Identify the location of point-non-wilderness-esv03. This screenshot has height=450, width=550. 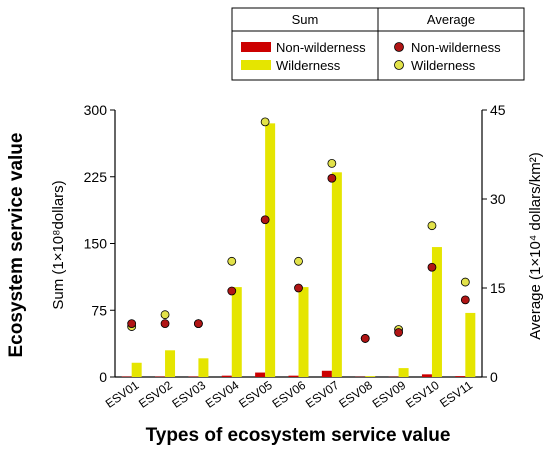
(198, 324).